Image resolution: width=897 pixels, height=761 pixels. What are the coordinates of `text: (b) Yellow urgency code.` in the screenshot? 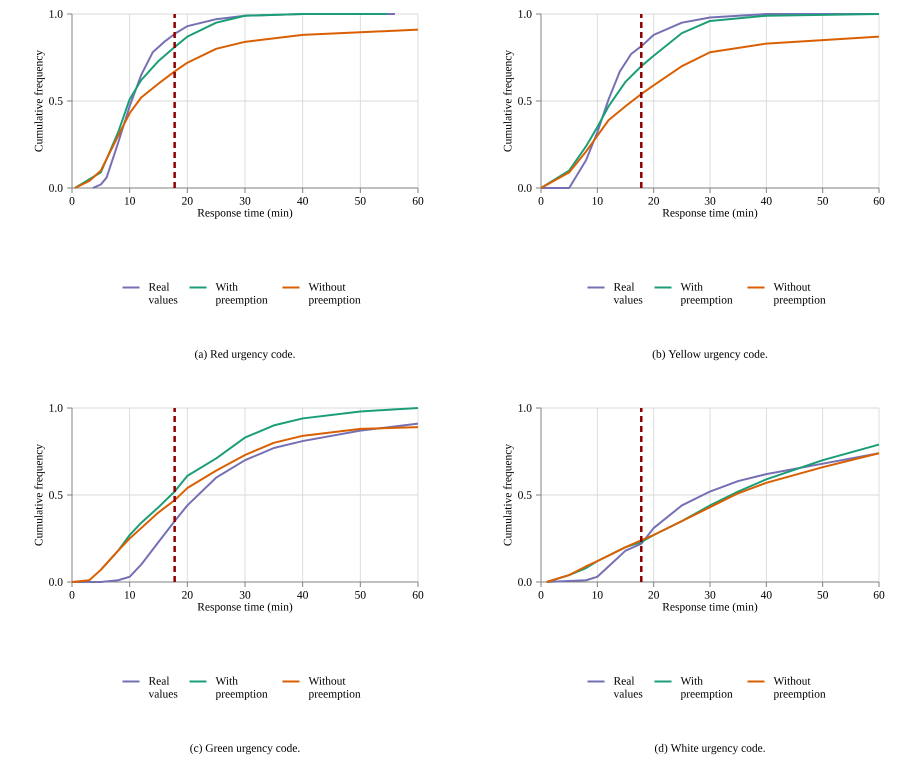 It's located at (710, 355).